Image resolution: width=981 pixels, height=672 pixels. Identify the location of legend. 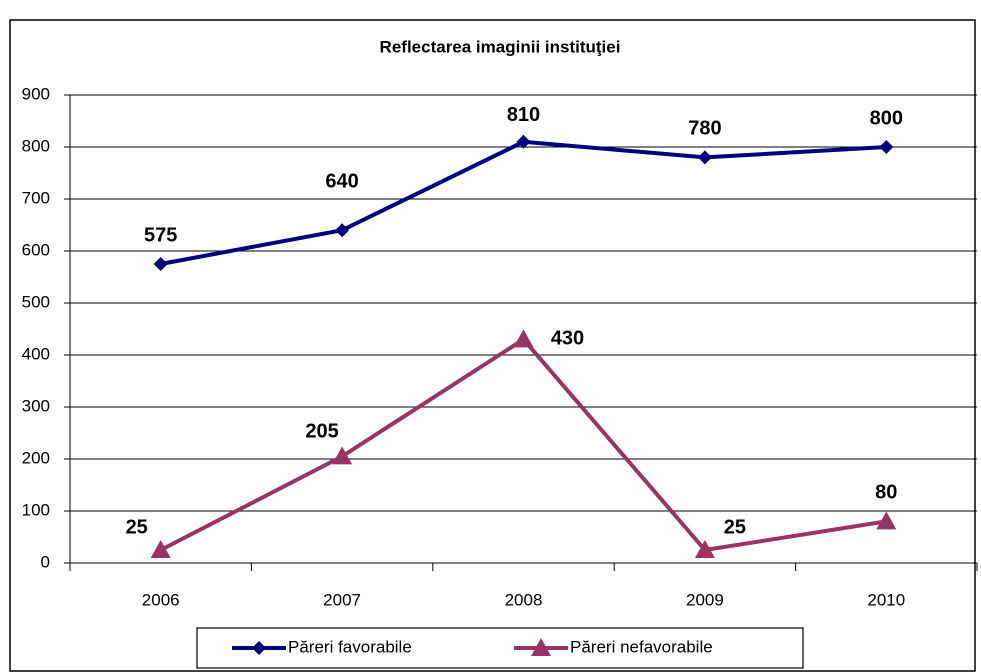
(500, 648).